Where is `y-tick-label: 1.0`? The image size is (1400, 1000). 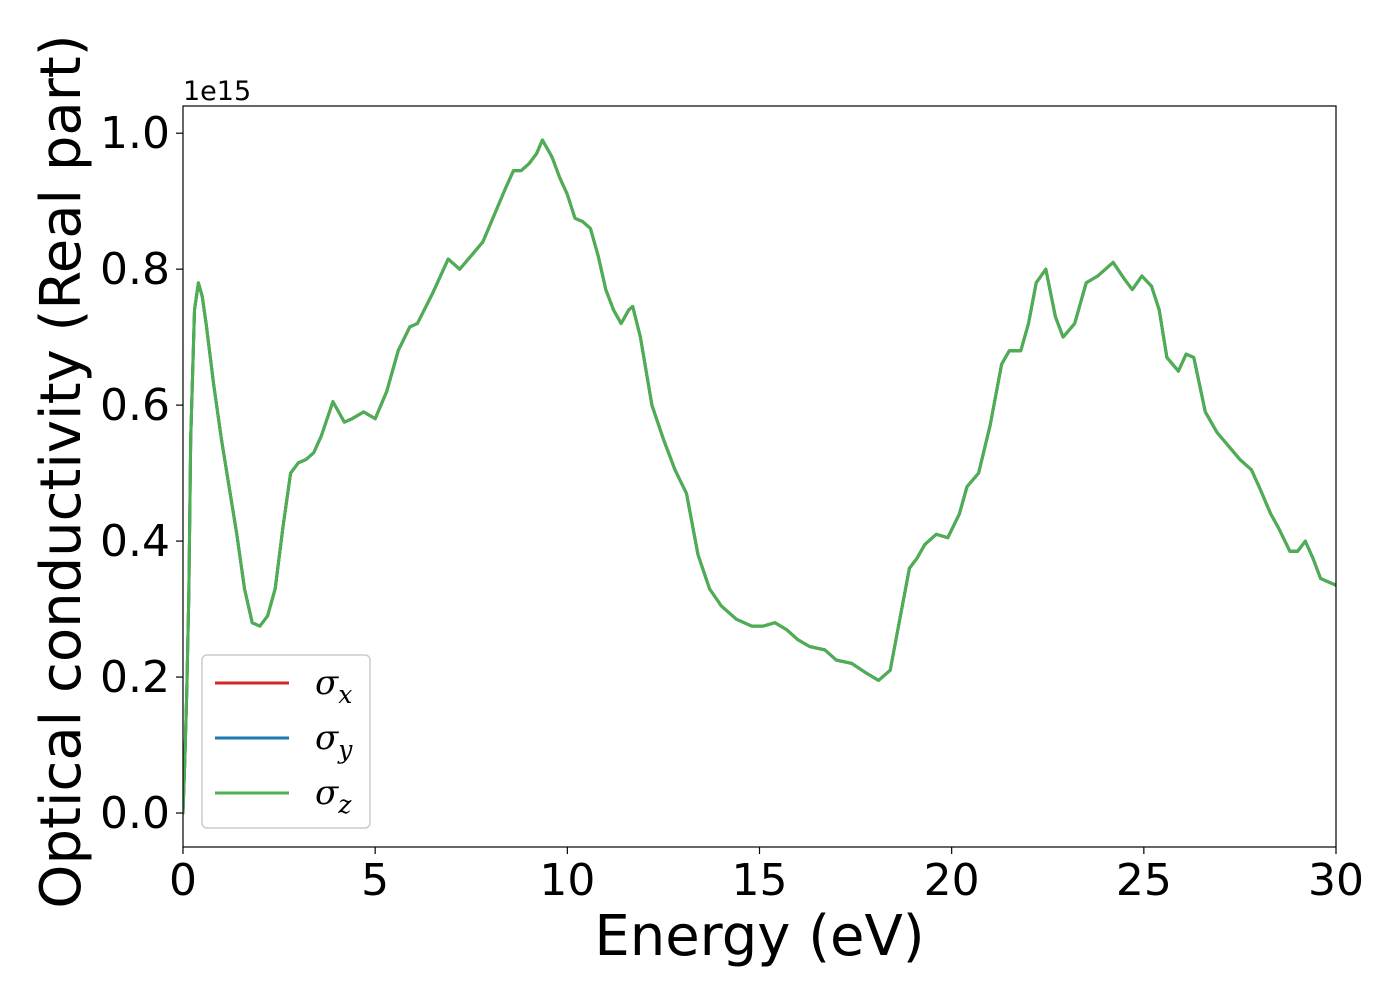 y-tick-label: 1.0 is located at coordinates (135, 133).